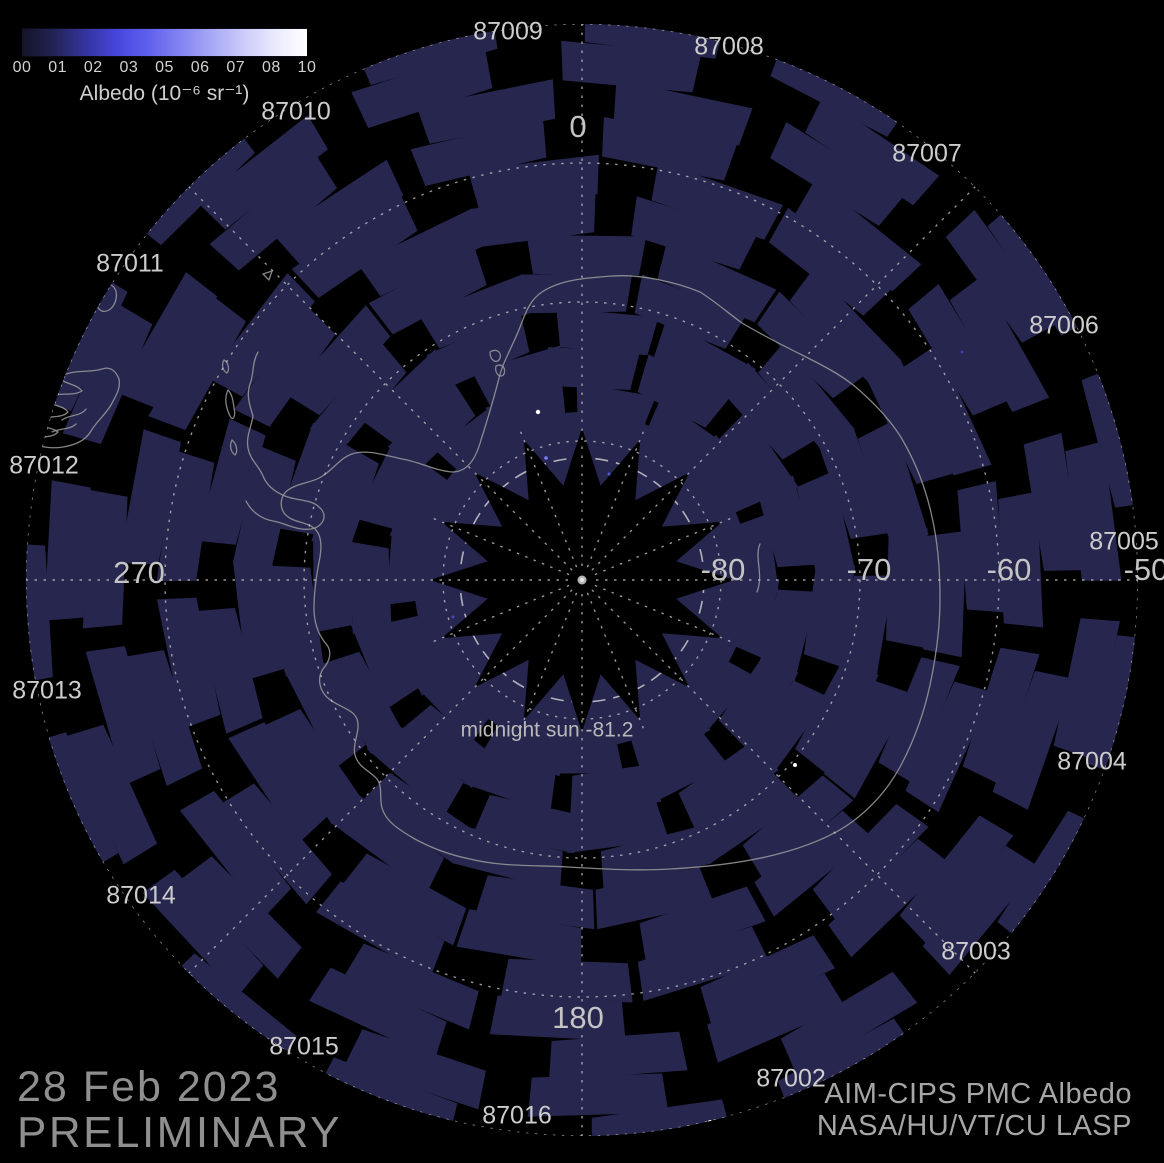 This screenshot has height=1163, width=1164. What do you see at coordinates (978, 1094) in the screenshot?
I see `credit-line-1: AIM-CIPS PMC Albedo` at bounding box center [978, 1094].